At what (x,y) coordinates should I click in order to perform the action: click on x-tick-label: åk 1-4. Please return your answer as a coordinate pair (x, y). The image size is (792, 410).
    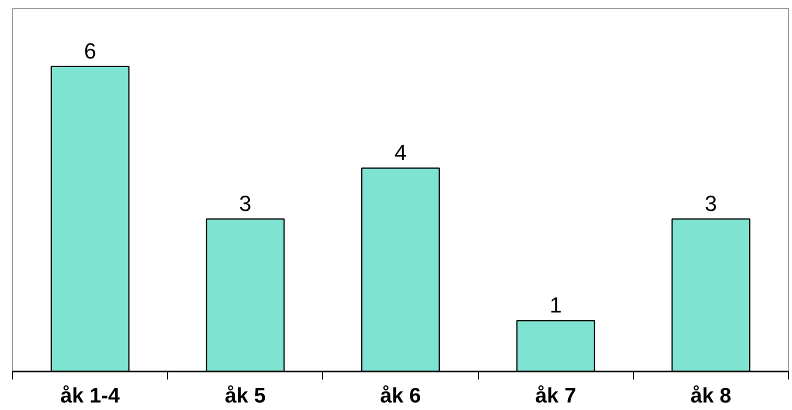
    Looking at the image, I should click on (90, 396).